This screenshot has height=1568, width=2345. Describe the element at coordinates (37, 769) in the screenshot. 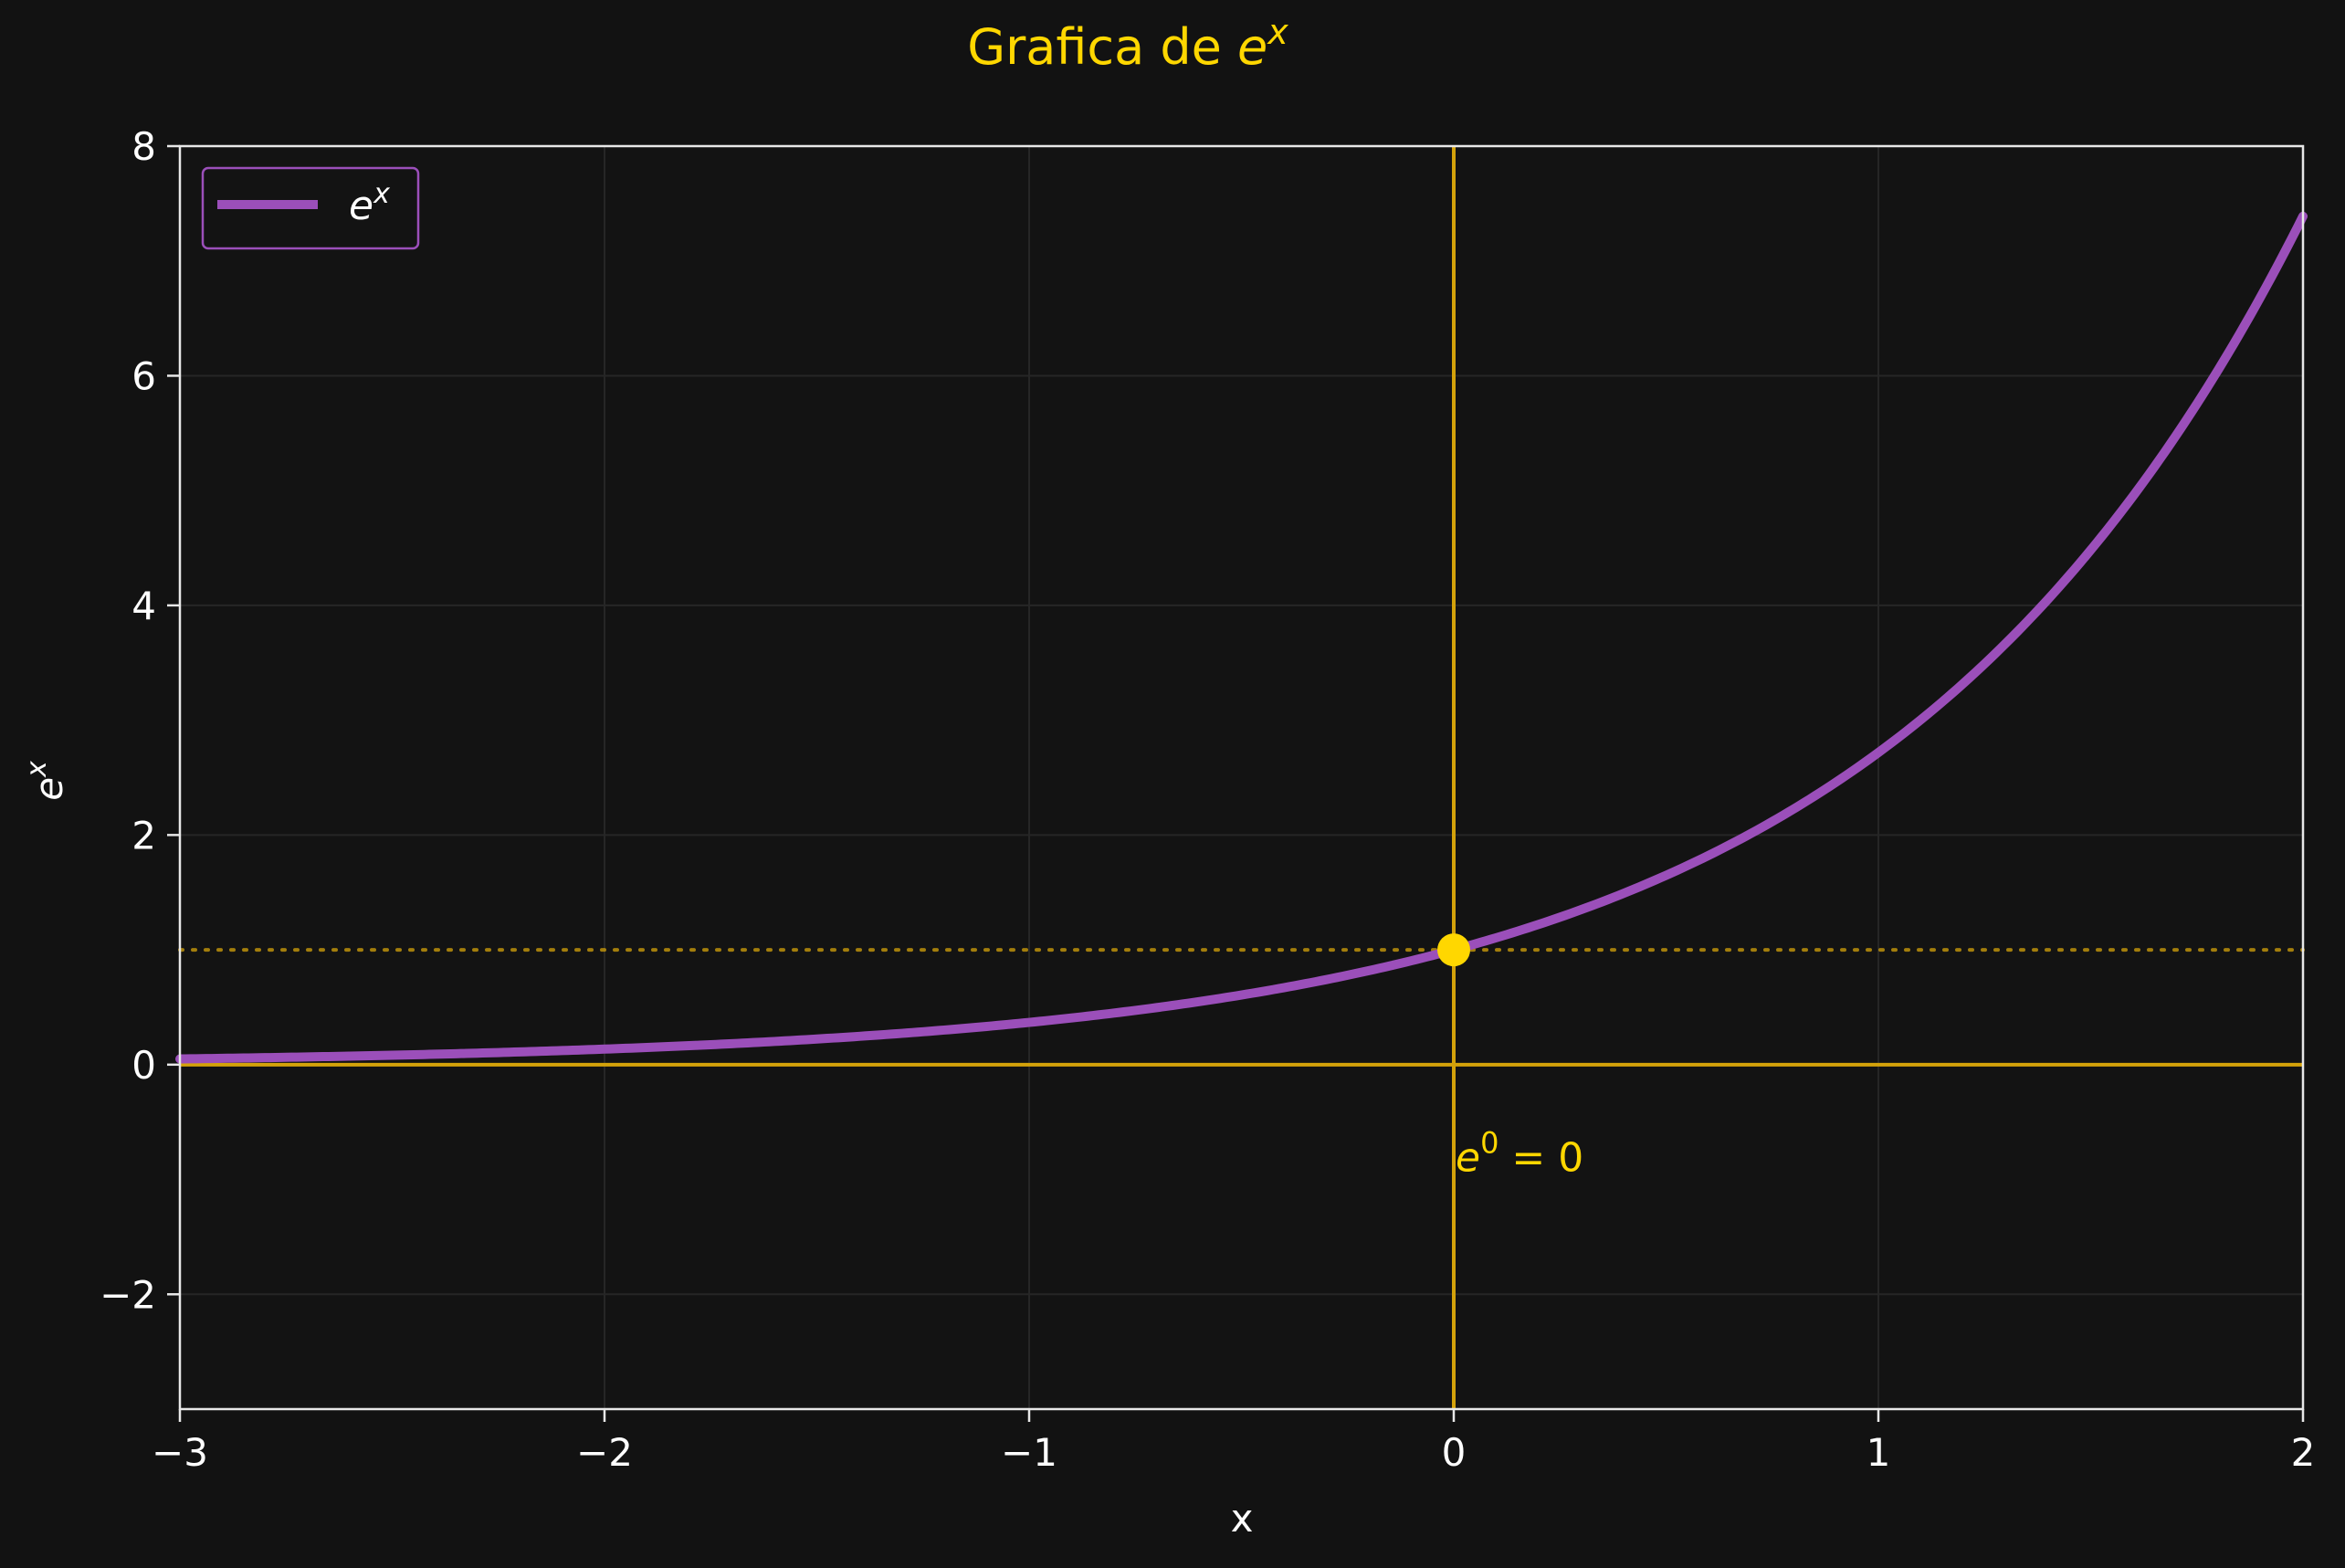

I see `y-axis-label-sup: x` at that location.